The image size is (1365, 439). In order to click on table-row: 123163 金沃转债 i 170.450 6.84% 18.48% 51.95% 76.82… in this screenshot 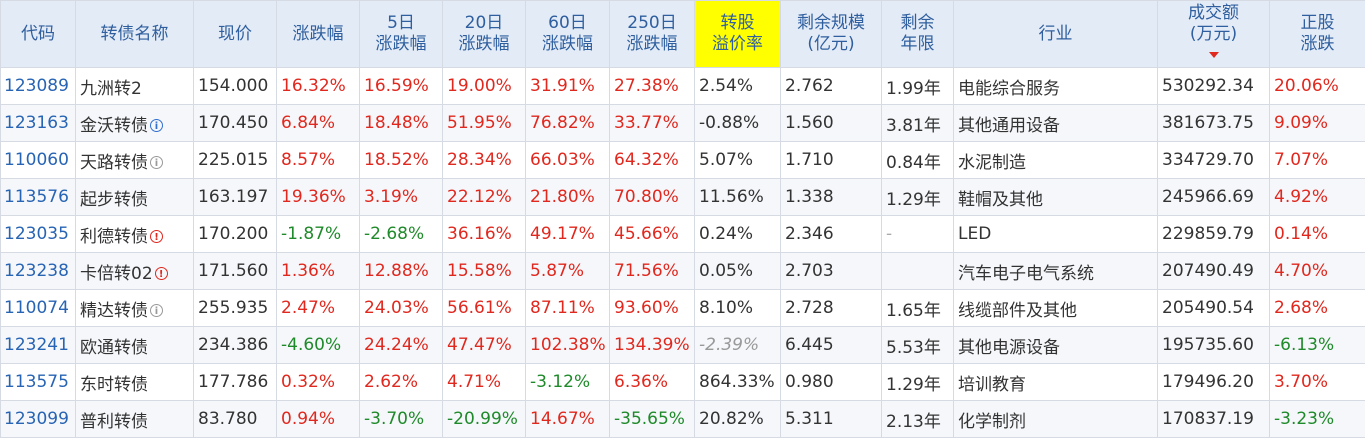, I will do `click(682, 123)`.